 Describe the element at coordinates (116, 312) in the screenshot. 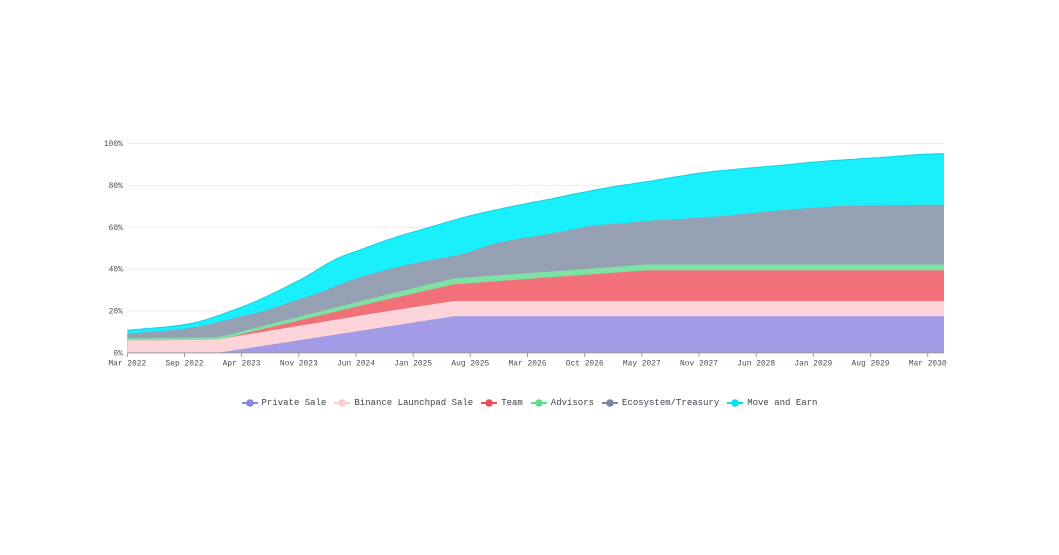

I see `svg-text: 20%` at that location.